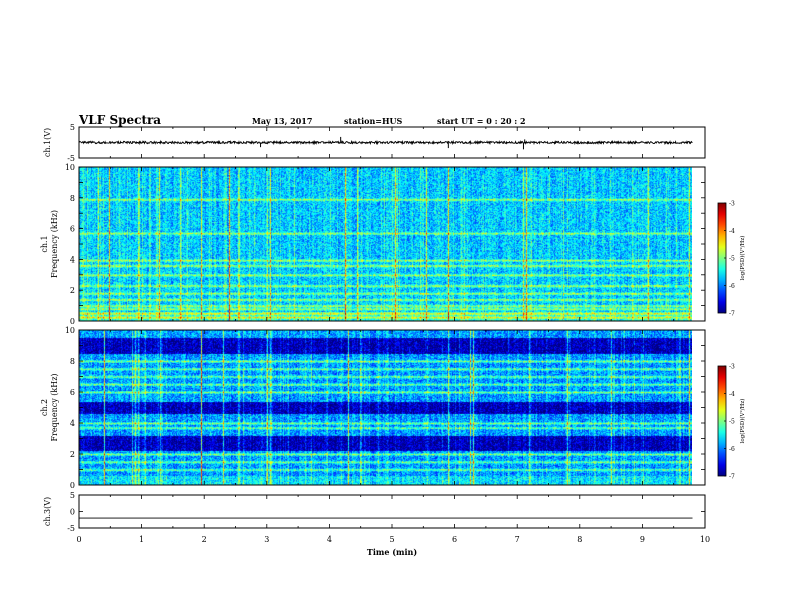  I want to click on ch1-waveform-trace, so click(385, 142).